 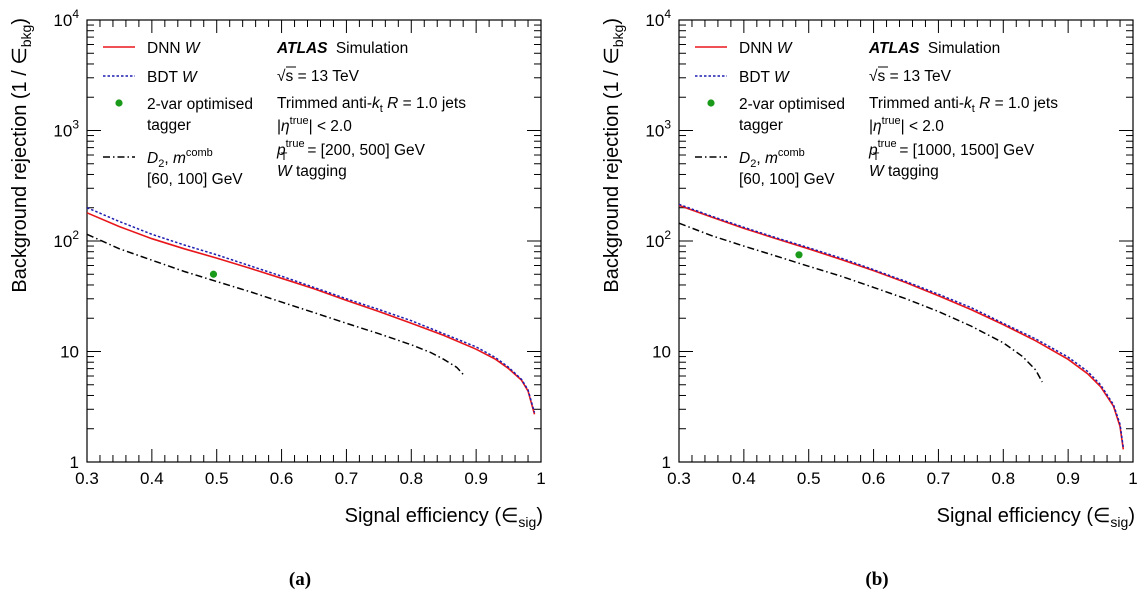 I want to click on panel-label-a: (a), so click(x=300, y=579).